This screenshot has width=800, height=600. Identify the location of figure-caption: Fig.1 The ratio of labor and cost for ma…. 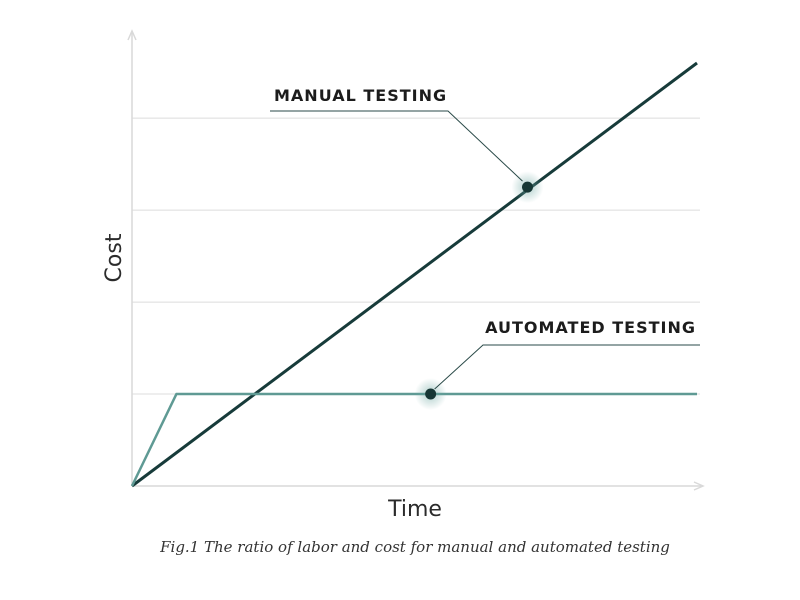
(415, 547).